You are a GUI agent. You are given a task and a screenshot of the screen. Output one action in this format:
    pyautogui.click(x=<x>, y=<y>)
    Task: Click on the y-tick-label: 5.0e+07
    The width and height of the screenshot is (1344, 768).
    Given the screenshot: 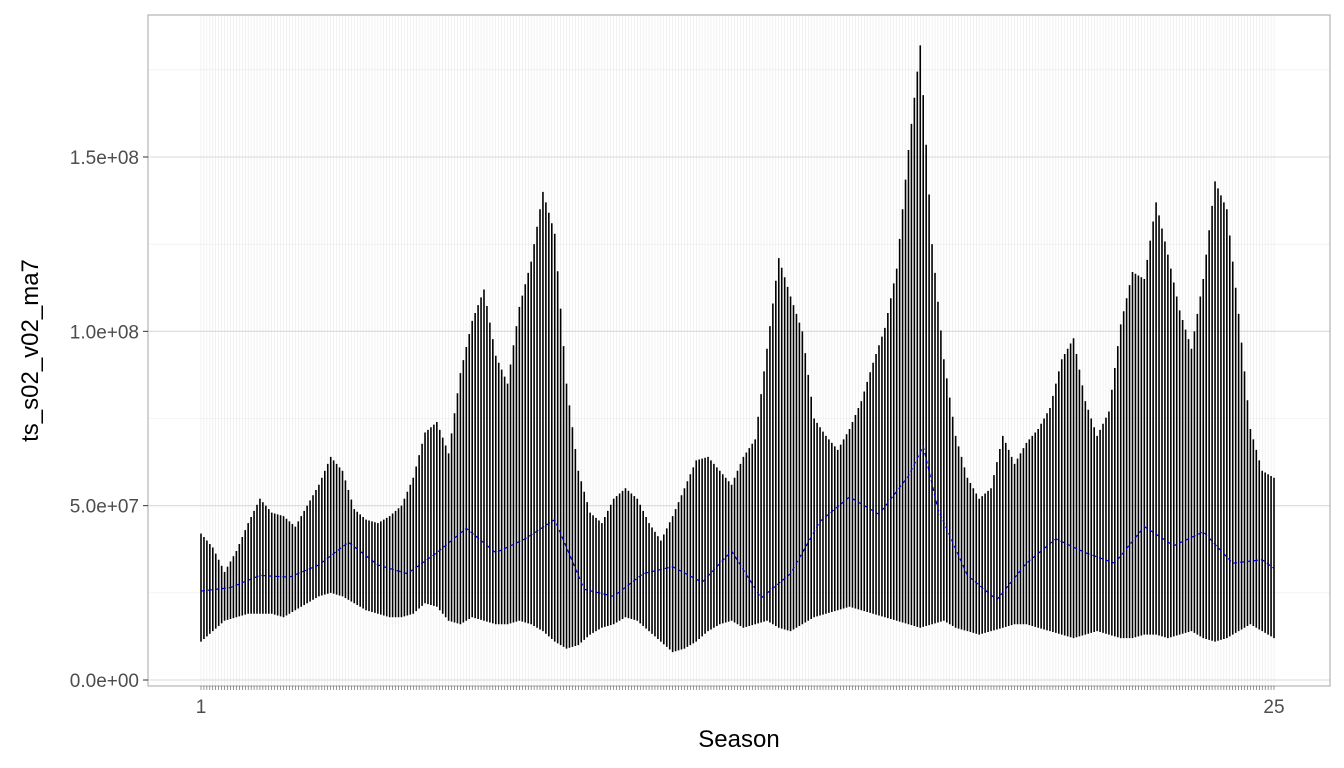 What is the action you would take?
    pyautogui.click(x=104, y=507)
    